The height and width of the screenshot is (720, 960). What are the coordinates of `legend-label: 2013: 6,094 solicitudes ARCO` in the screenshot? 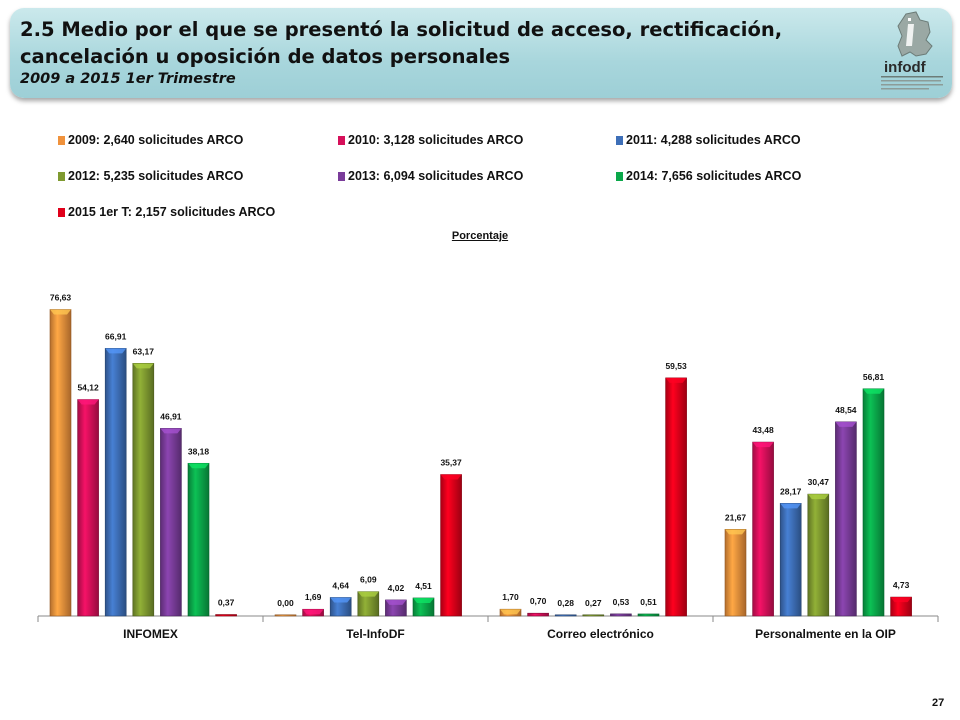 It's located at (436, 176).